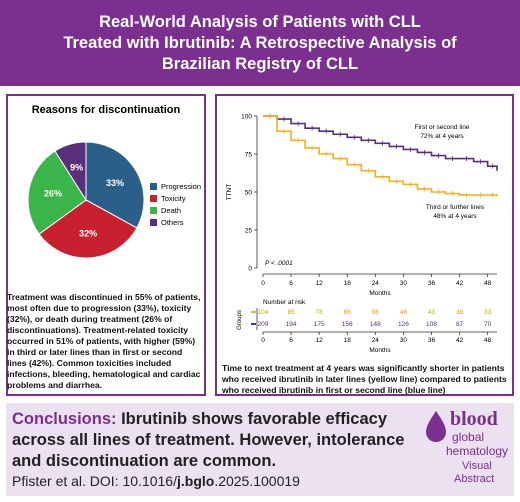  Describe the element at coordinates (460, 283) in the screenshot. I see `x-tick-label: 42` at that location.